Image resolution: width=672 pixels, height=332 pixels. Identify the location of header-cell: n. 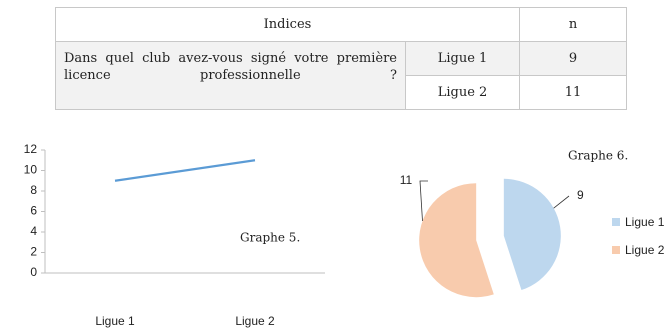
(573, 24).